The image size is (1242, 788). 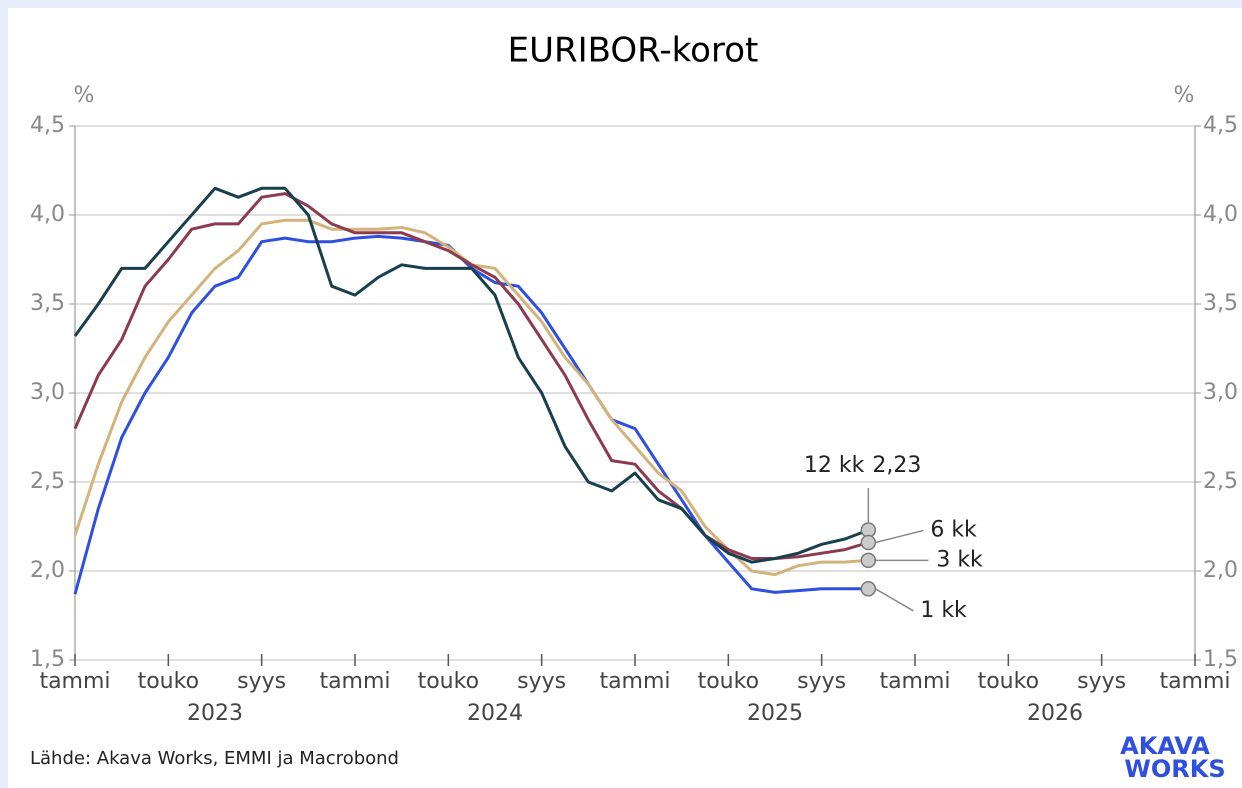 I want to click on y2-tick-label: 1,5, so click(x=1220, y=659).